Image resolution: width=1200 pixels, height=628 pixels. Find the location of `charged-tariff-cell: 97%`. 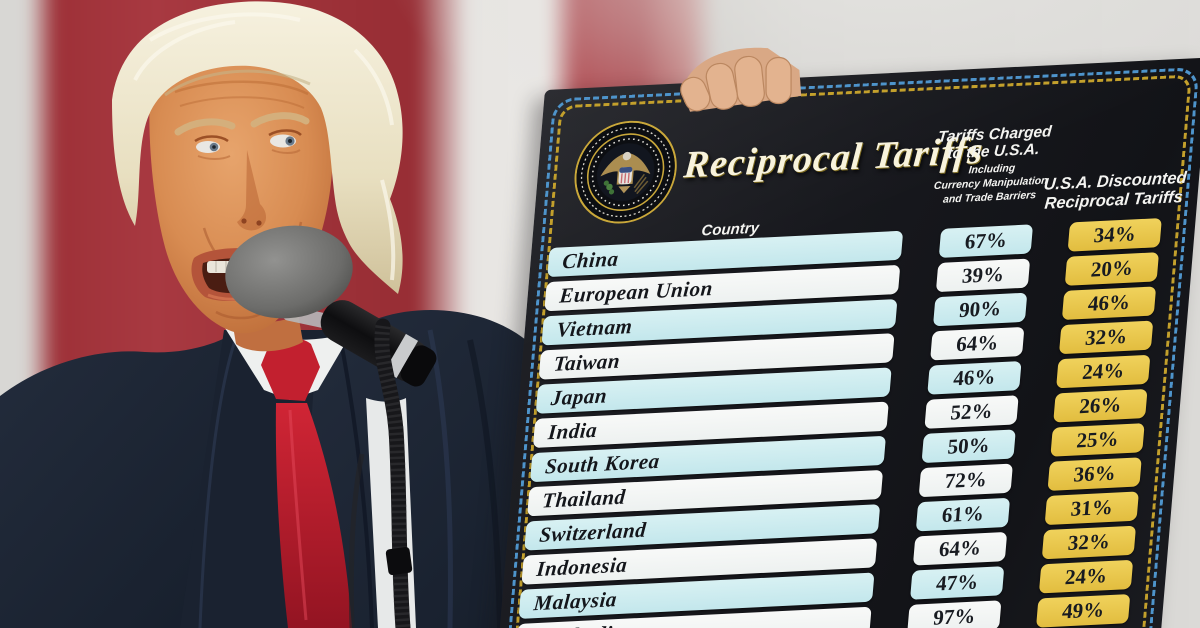

charged-tariff-cell: 97% is located at coordinates (954, 614).